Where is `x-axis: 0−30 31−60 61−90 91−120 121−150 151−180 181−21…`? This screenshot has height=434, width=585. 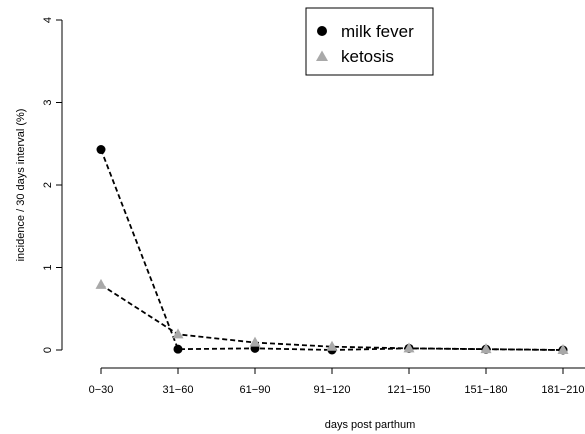 x-axis: 0−30 31−60 61−90 91−120 121−150 151−180 181−21… is located at coordinates (337, 381).